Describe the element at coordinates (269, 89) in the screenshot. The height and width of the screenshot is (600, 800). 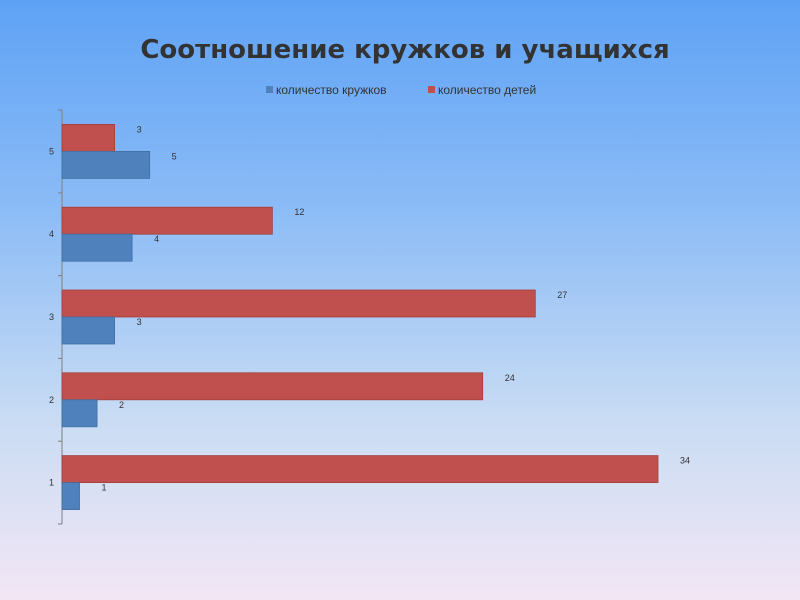
I see `legend-swatch-kruzhki` at that location.